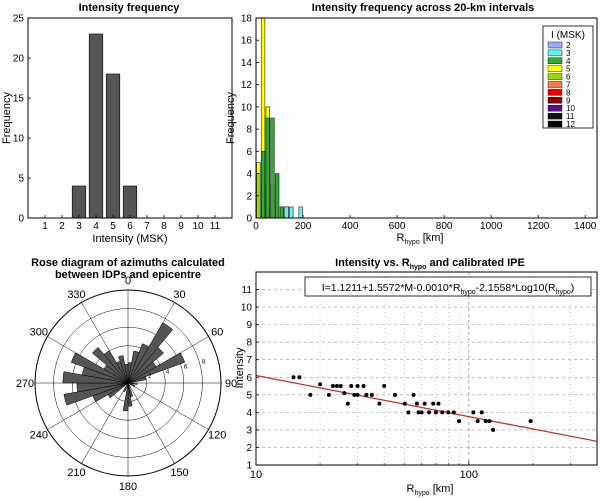  Describe the element at coordinates (303, 226) in the screenshot. I see `x-tick-label: 200` at that location.